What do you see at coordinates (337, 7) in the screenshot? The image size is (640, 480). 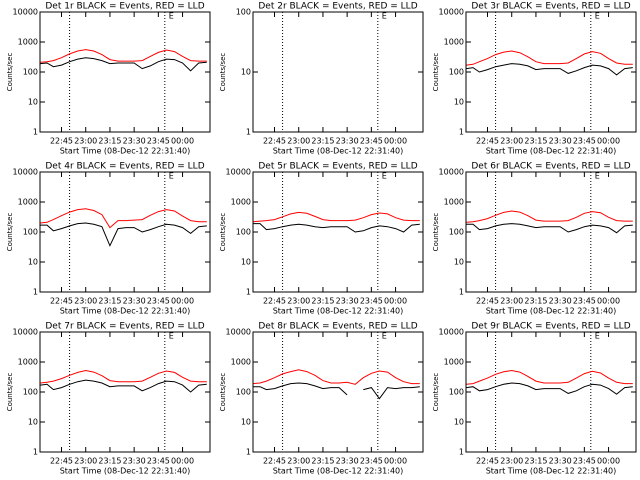 I see `chart-title: Det 2r BLACK = Events, RED = LLD` at bounding box center [337, 7].